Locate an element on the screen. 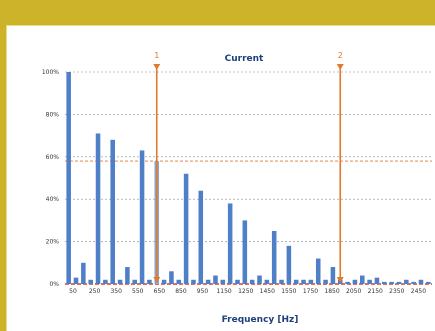 Image resolution: width=435 pixels, height=331 pixels. x-tick-label: 50 is located at coordinates (73, 291).